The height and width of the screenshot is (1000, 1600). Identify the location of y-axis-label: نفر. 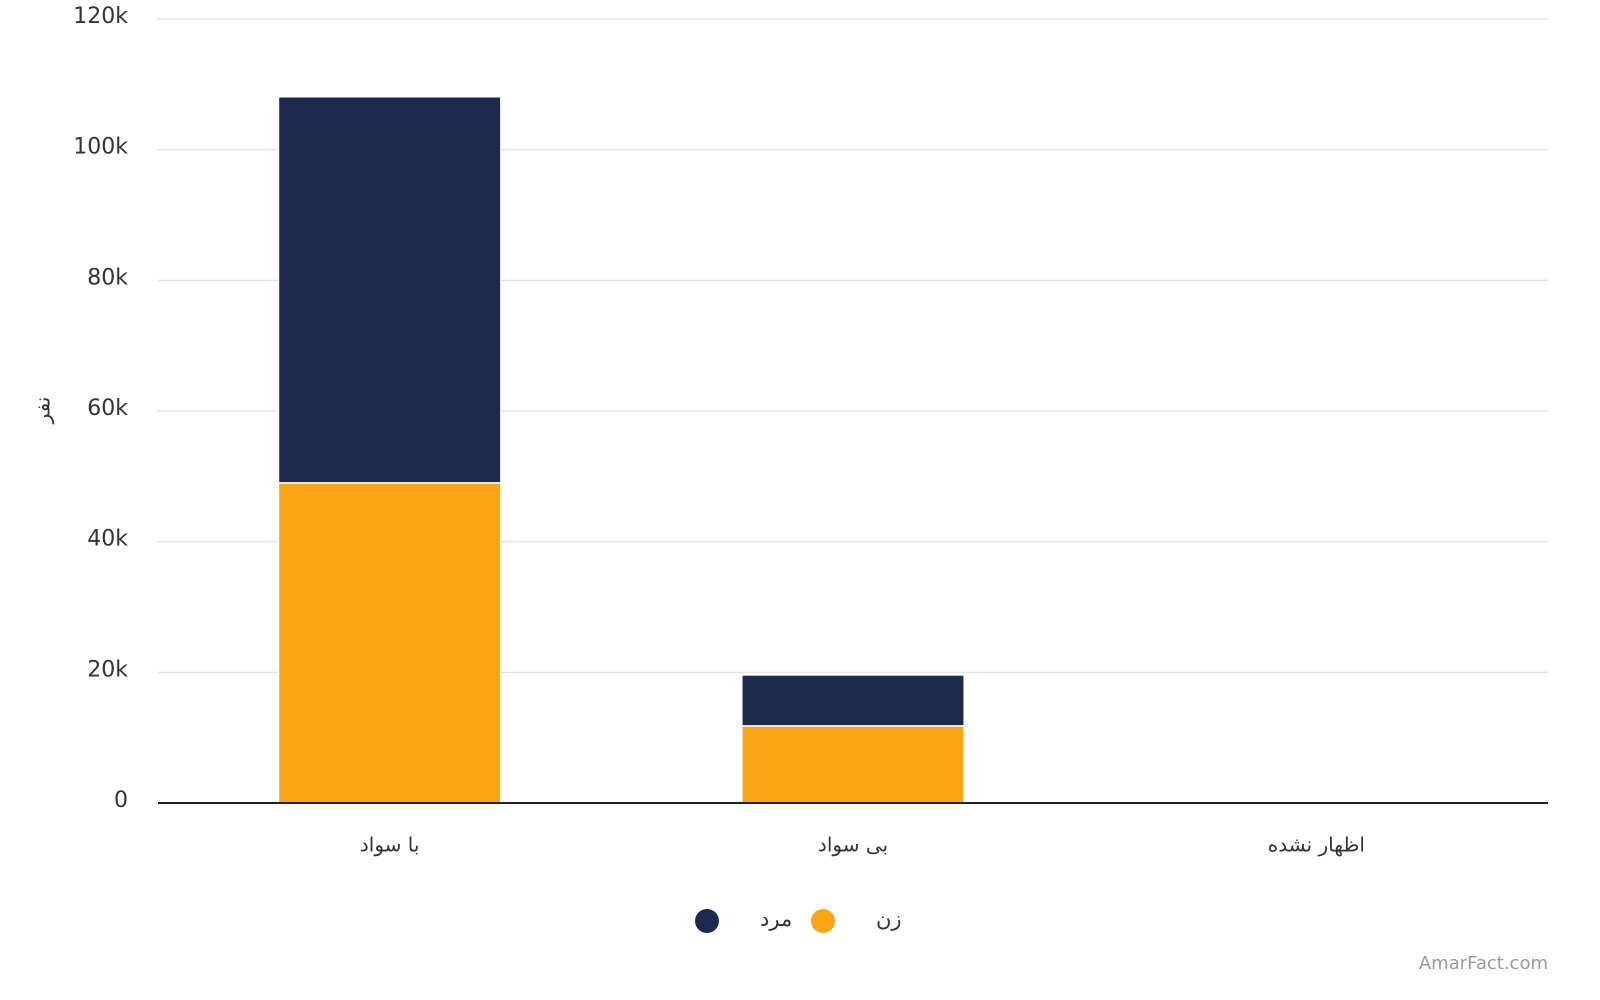
(43, 411).